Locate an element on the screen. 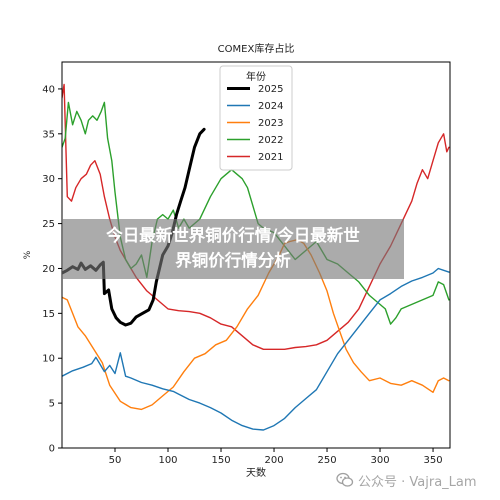 The height and width of the screenshot is (500, 500). legend-title: 年份 is located at coordinates (256, 76).